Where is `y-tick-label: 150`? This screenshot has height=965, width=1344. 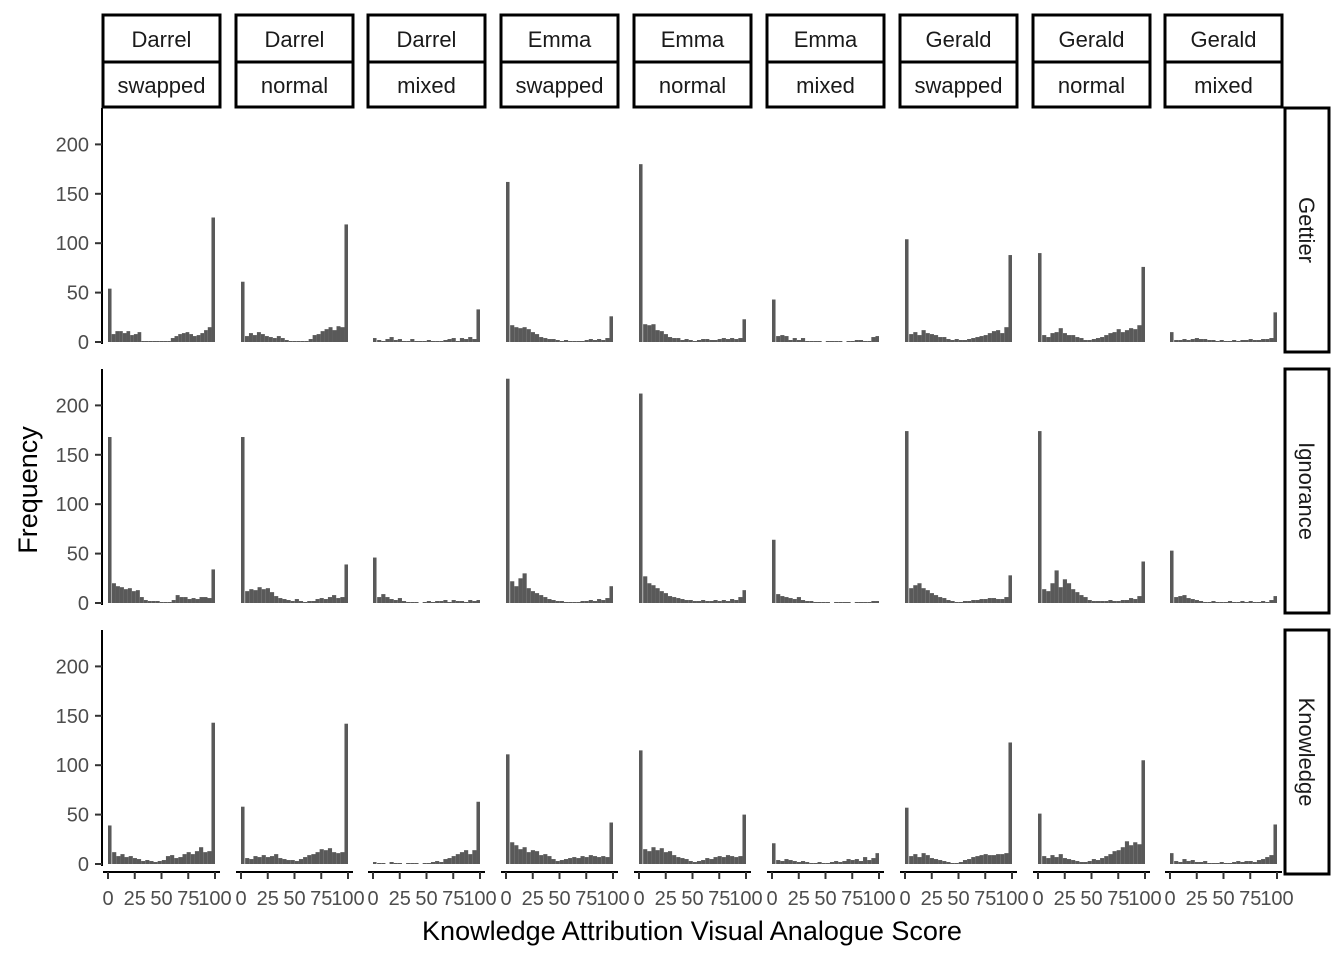
y-tick-label: 150 is located at coordinates (72, 195).